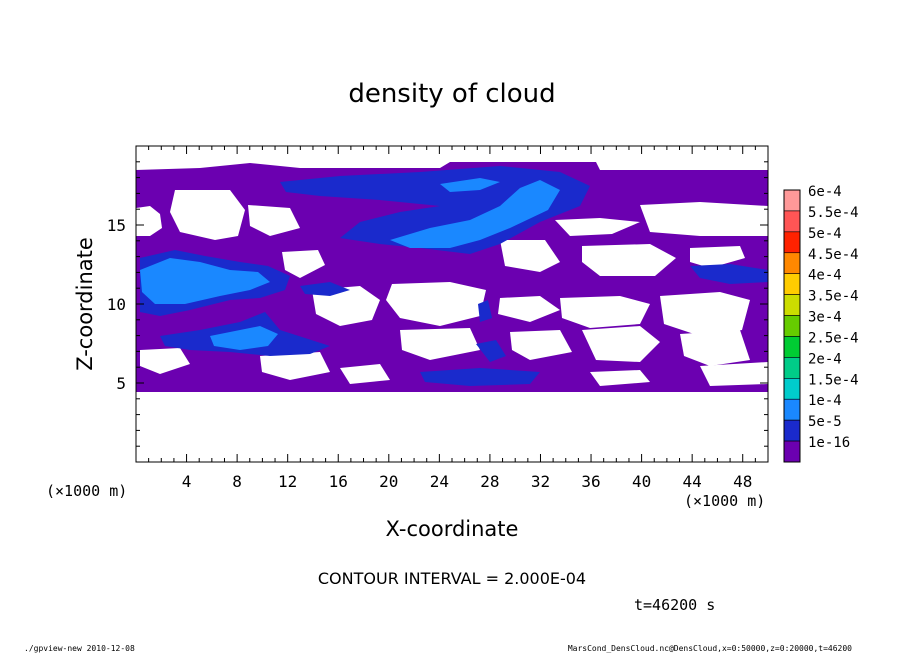 This screenshot has width=904, height=654. What do you see at coordinates (829, 443) in the screenshot?
I see `colorbar-label: 1e-16` at bounding box center [829, 443].